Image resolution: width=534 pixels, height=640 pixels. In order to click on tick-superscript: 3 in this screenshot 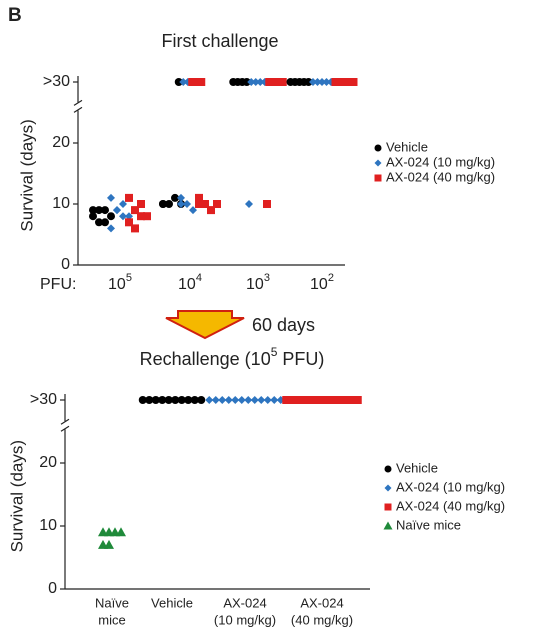, I will do `click(267, 278)`.